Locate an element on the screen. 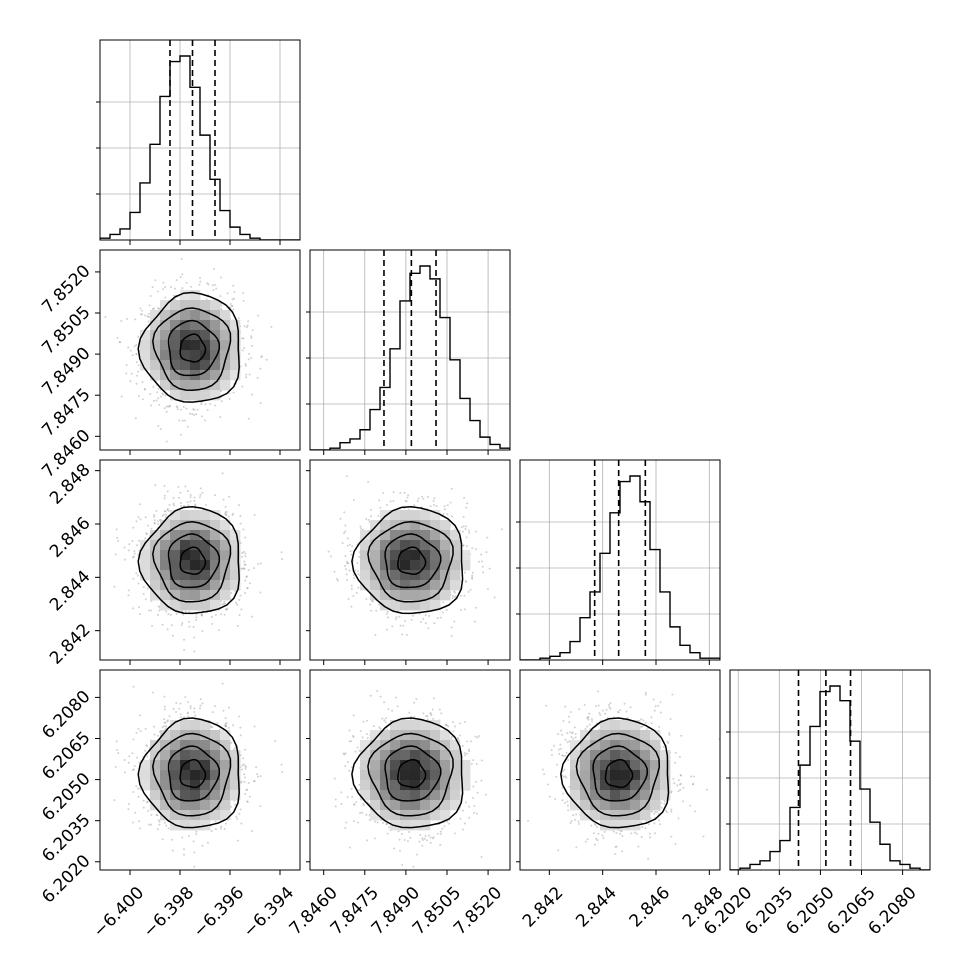 This screenshot has width=970, height=970. panel-frame is located at coordinates (200, 140).